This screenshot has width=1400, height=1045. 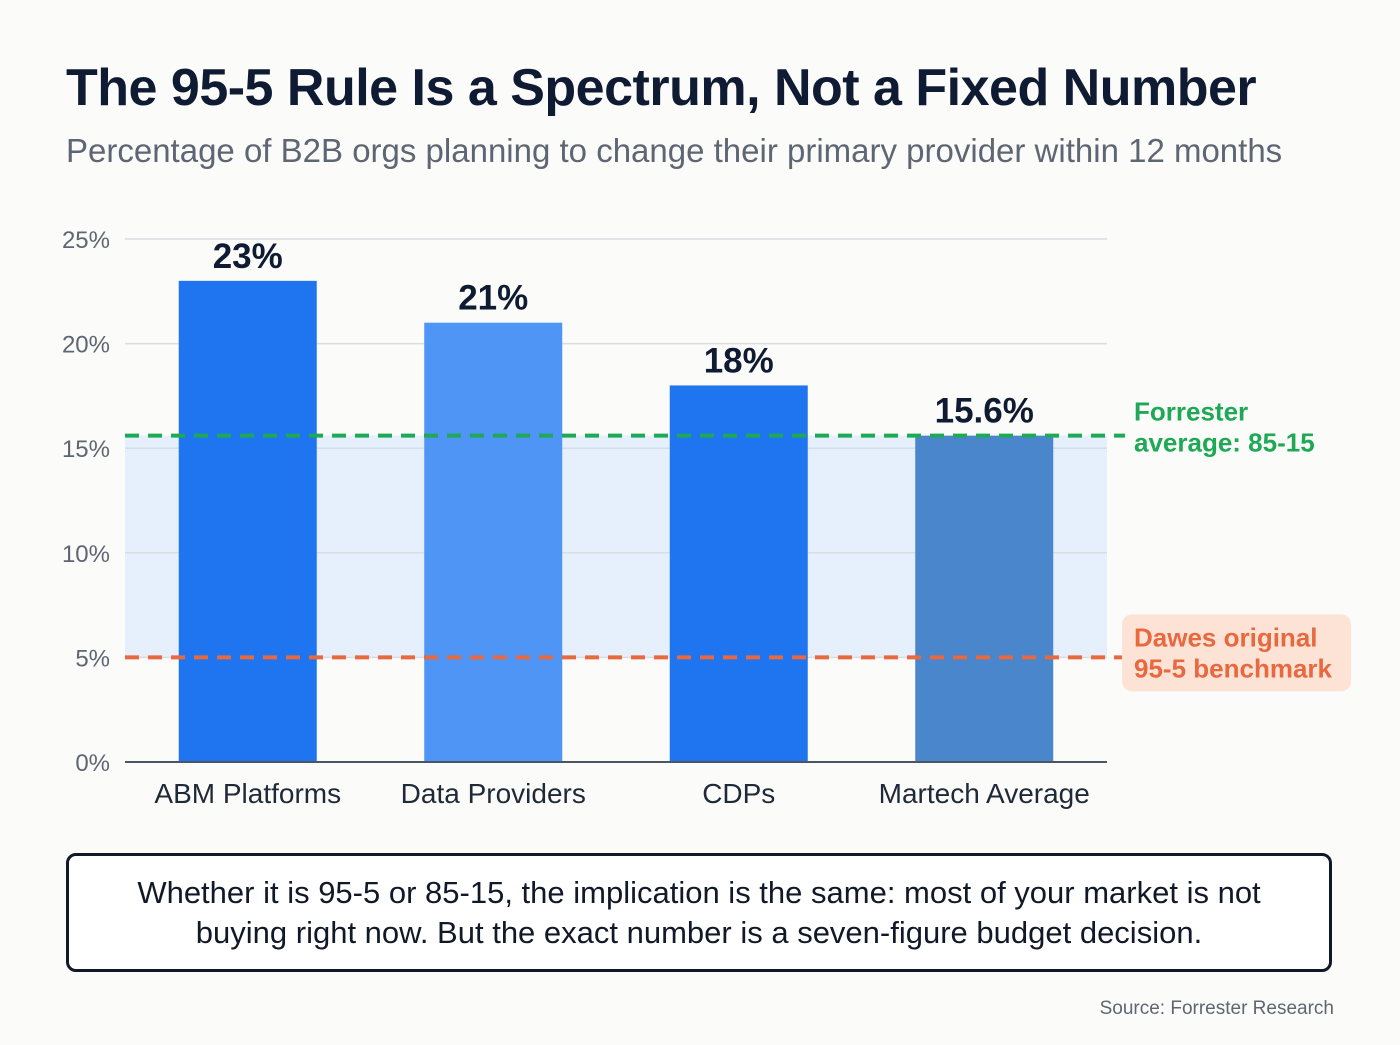 I want to click on y-tick-label: 10%, so click(x=86, y=554).